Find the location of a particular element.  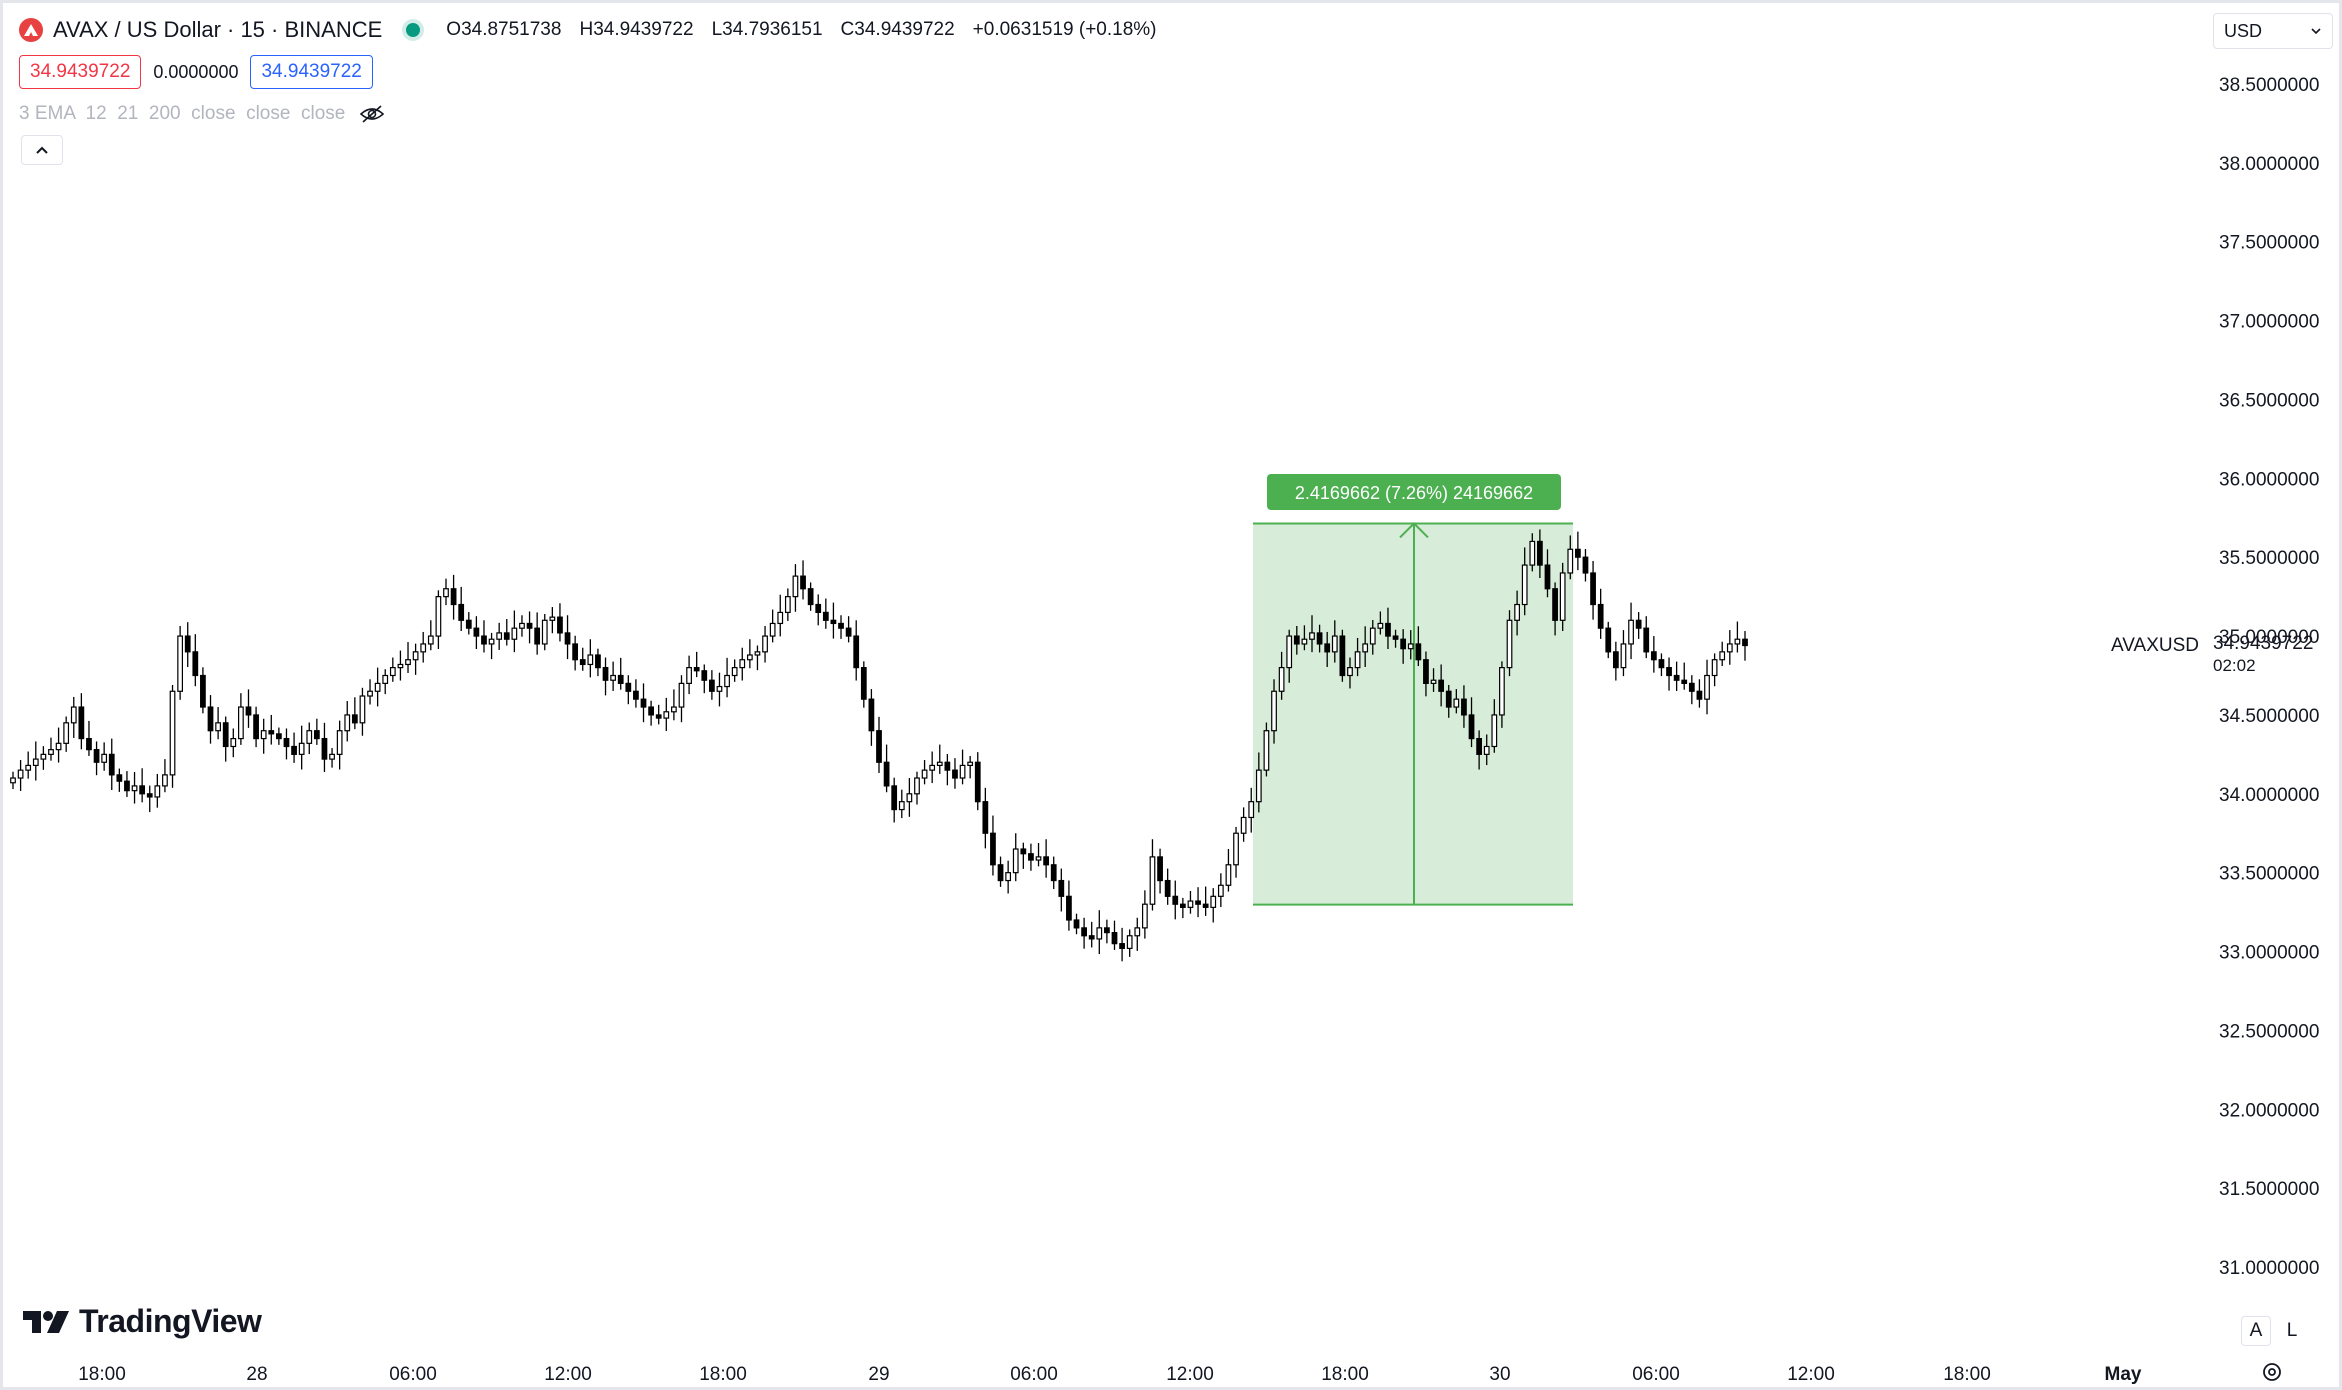

price-tick-label: 37.0000000 is located at coordinates (2269, 322).